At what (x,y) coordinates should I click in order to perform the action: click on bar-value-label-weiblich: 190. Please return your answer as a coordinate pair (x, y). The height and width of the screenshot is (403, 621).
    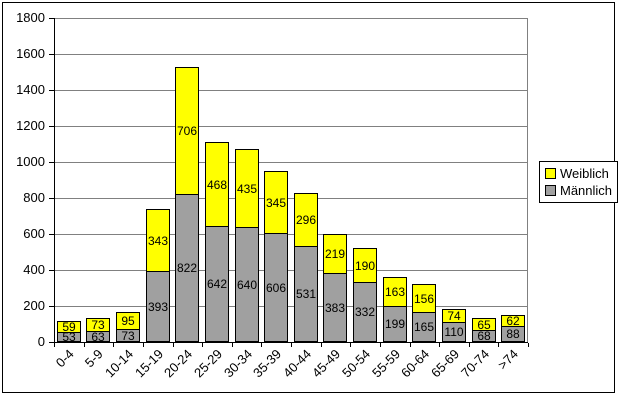
    Looking at the image, I should click on (365, 265).